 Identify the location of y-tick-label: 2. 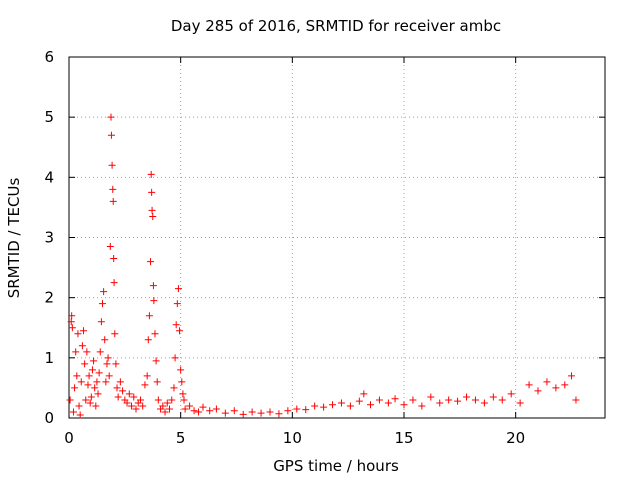
(49, 298).